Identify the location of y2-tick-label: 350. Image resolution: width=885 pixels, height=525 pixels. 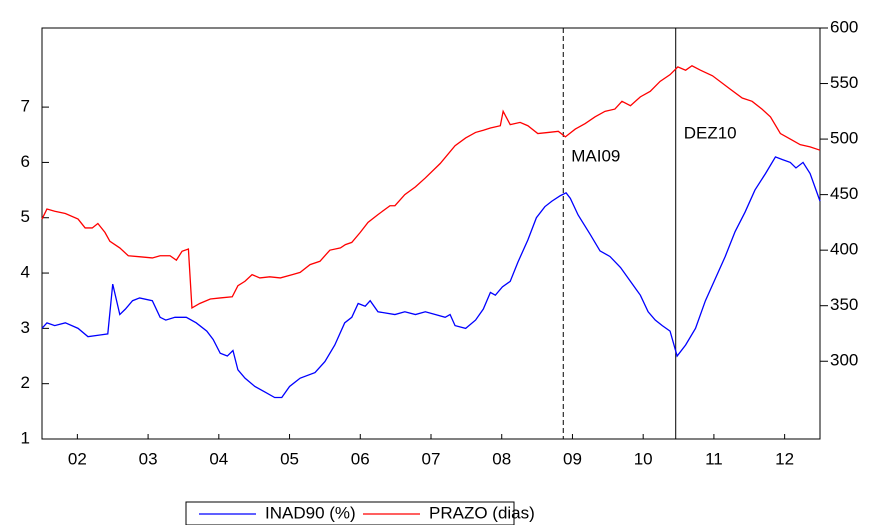
(844, 304).